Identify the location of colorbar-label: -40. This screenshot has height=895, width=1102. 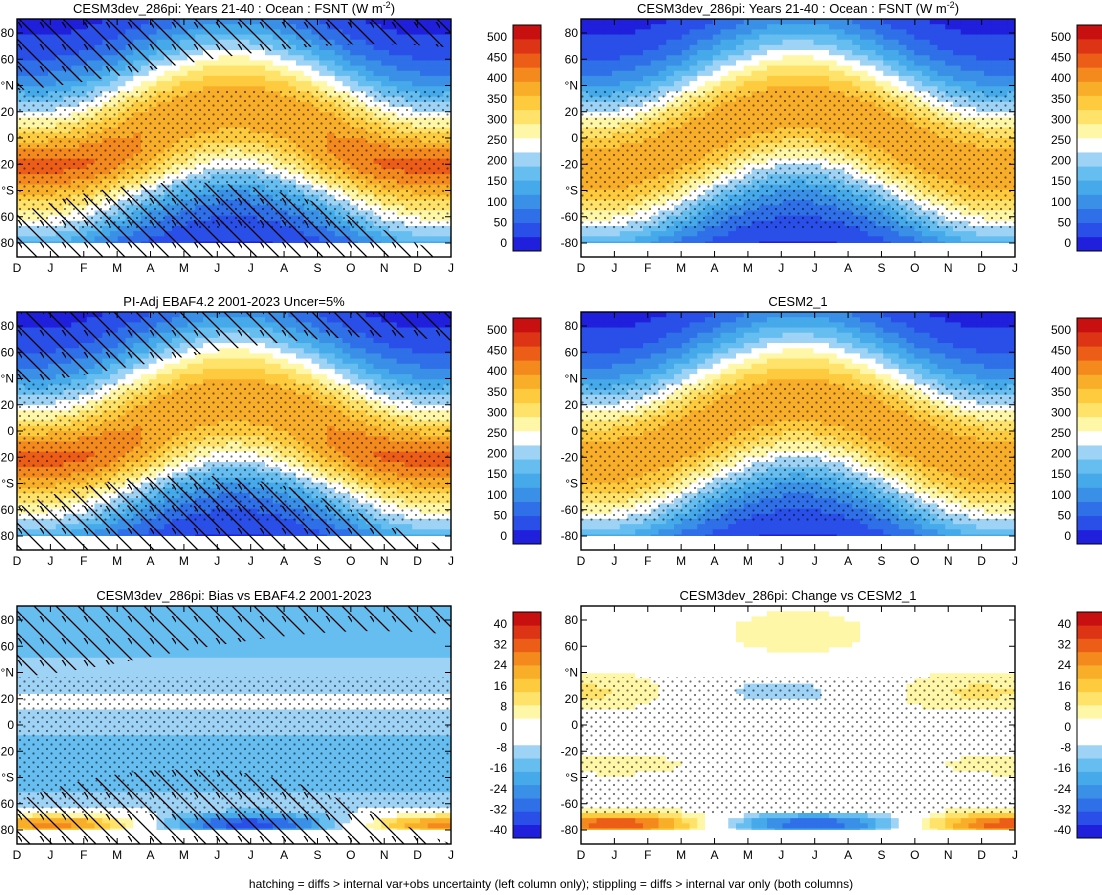
(1063, 830).